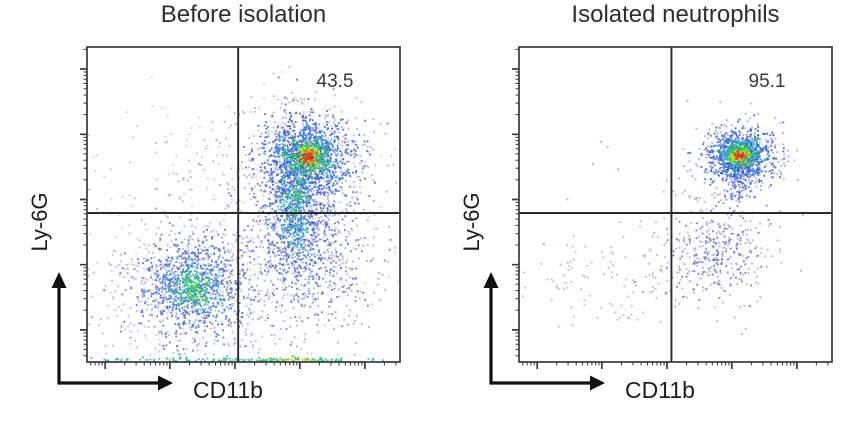 The height and width of the screenshot is (421, 864). I want to click on quadrant-percentage-label: 43.5, so click(335, 81).